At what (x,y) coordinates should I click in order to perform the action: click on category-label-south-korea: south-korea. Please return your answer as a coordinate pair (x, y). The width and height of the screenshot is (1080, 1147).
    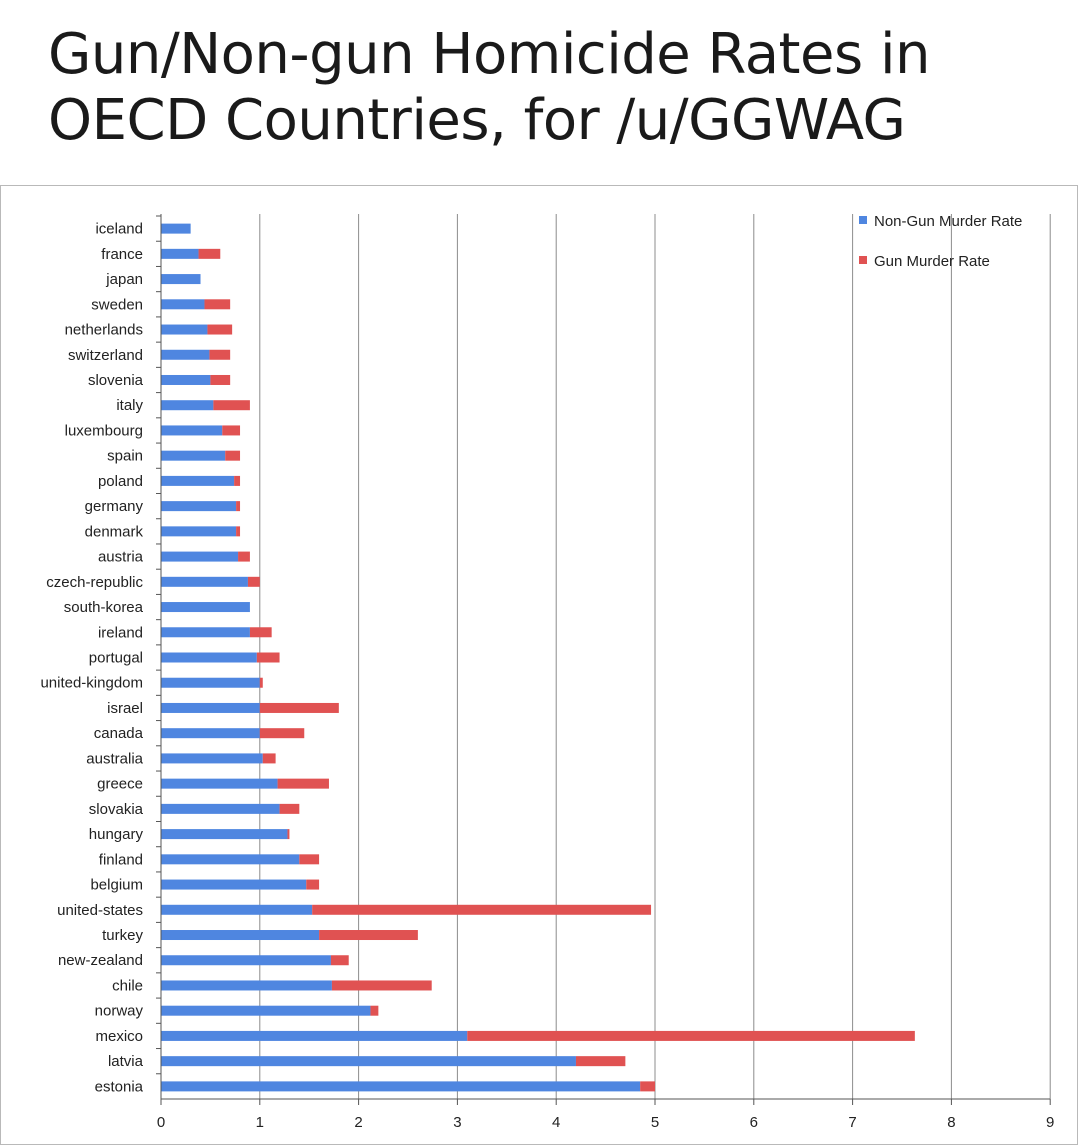
    Looking at the image, I should click on (104, 607).